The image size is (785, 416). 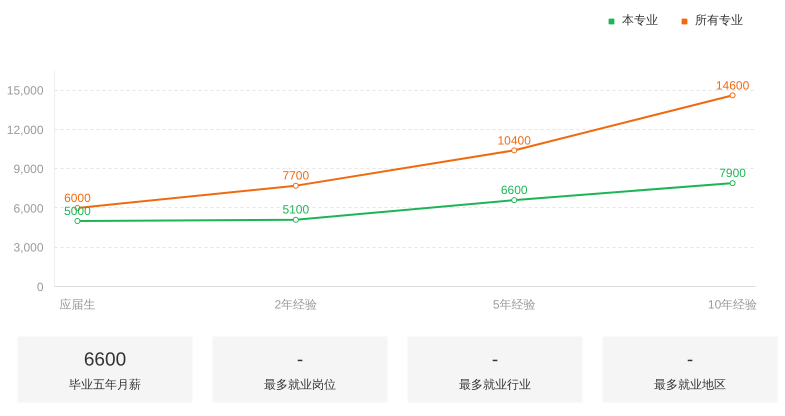 I want to click on y-tick-label: 3,000, so click(x=28, y=247).